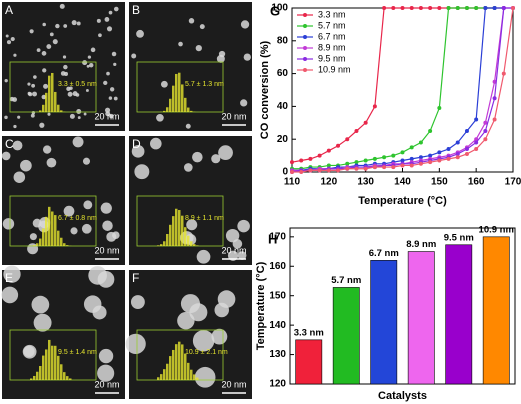 This screenshot has height=404, width=521. What do you see at coordinates (190, 66) in the screenshot?
I see `tem-image` at bounding box center [190, 66].